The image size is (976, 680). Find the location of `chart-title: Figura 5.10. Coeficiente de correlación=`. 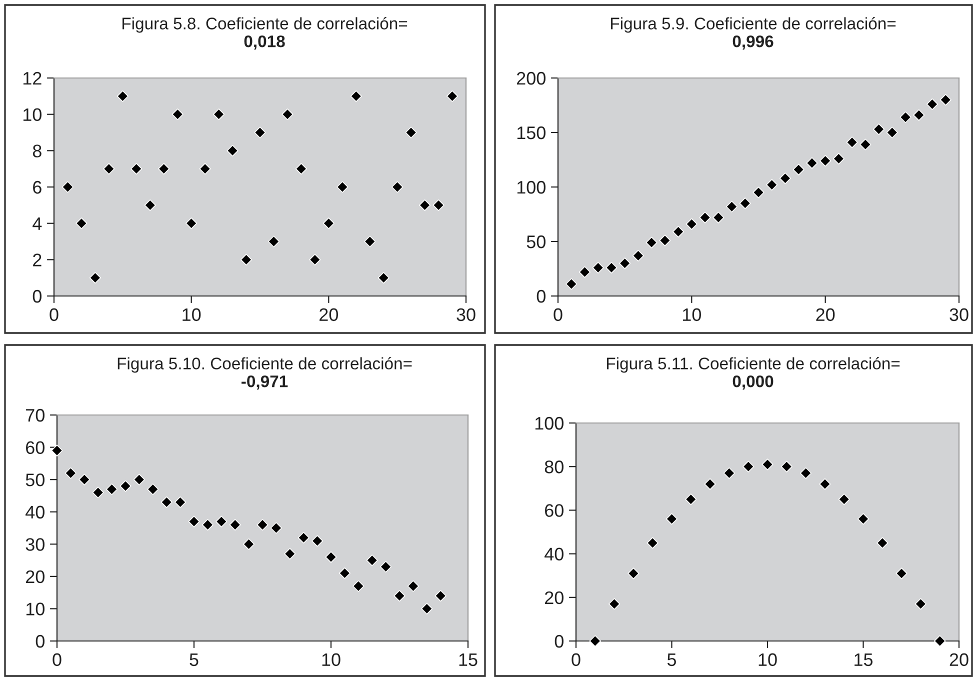

chart-title: Figura 5.10. Coeficiente de correlación= is located at coordinates (265, 365).